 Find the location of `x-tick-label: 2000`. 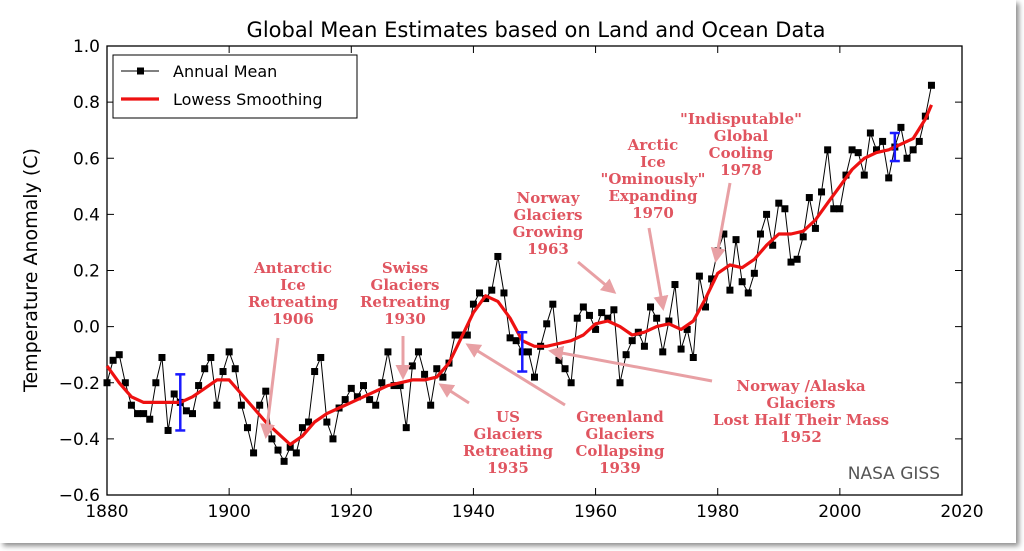

x-tick-label: 2000 is located at coordinates (839, 512).